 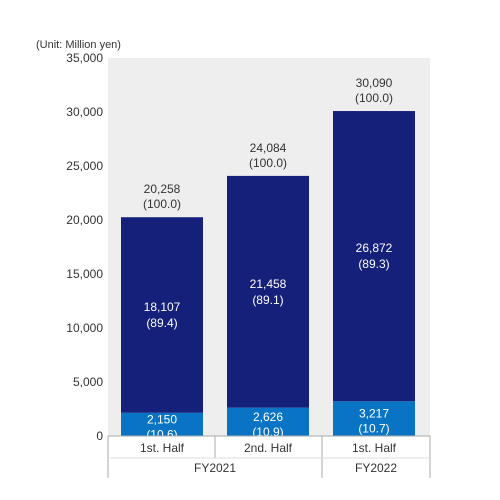 I want to click on y-tick-label: 15,000, so click(x=84, y=274).